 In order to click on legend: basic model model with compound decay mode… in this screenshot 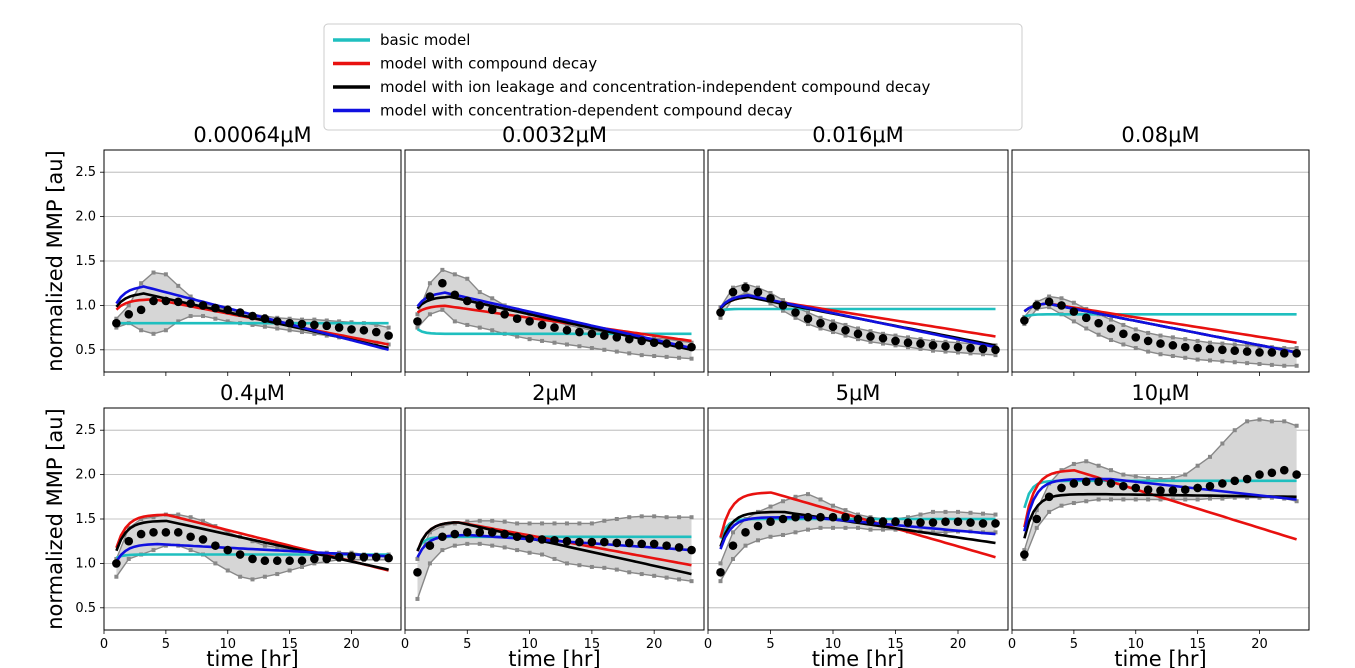, I will do `click(673, 77)`.